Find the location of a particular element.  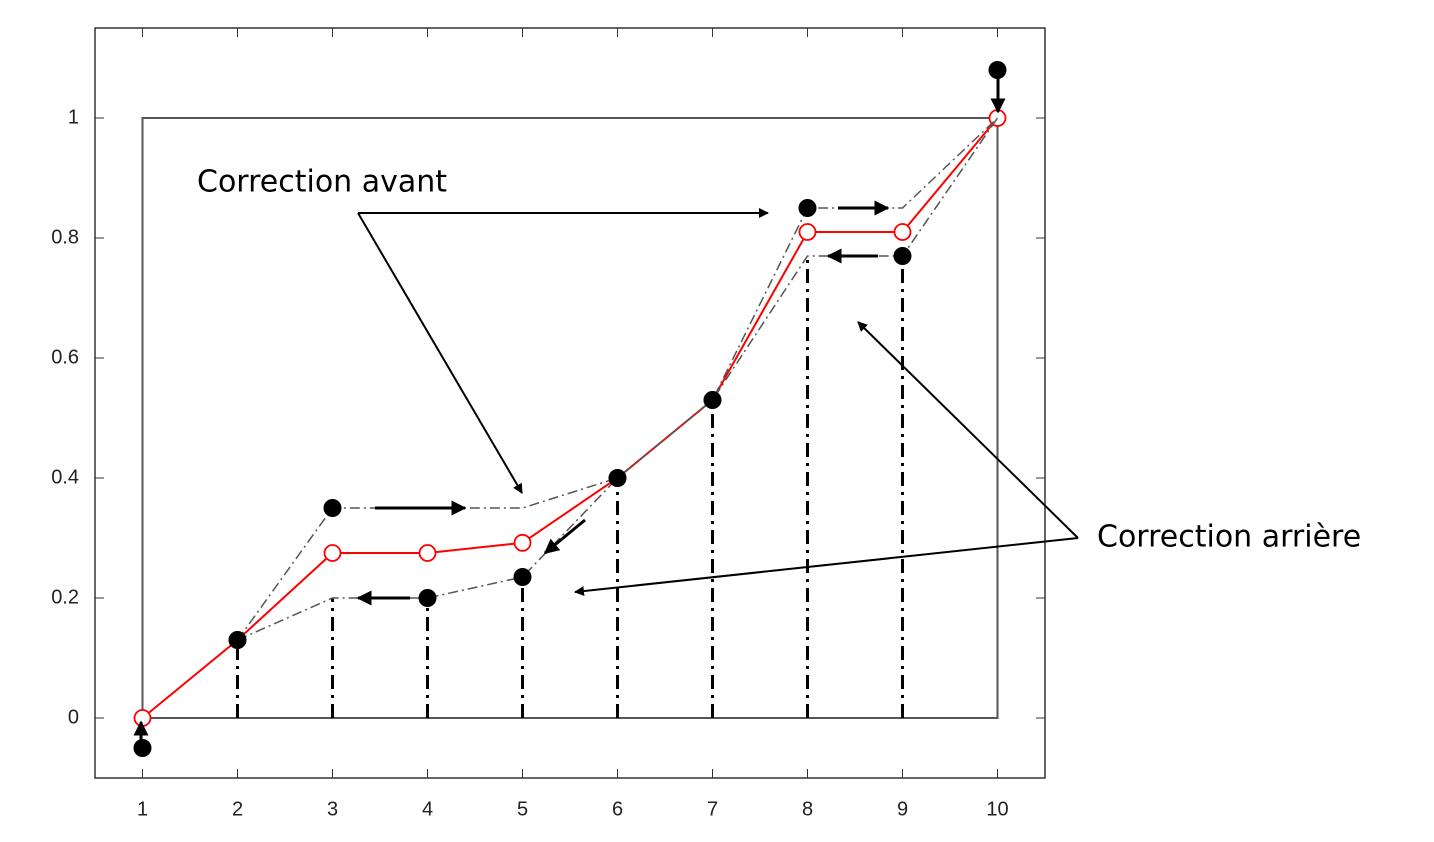

y-tick-label: 1 is located at coordinates (73, 117).